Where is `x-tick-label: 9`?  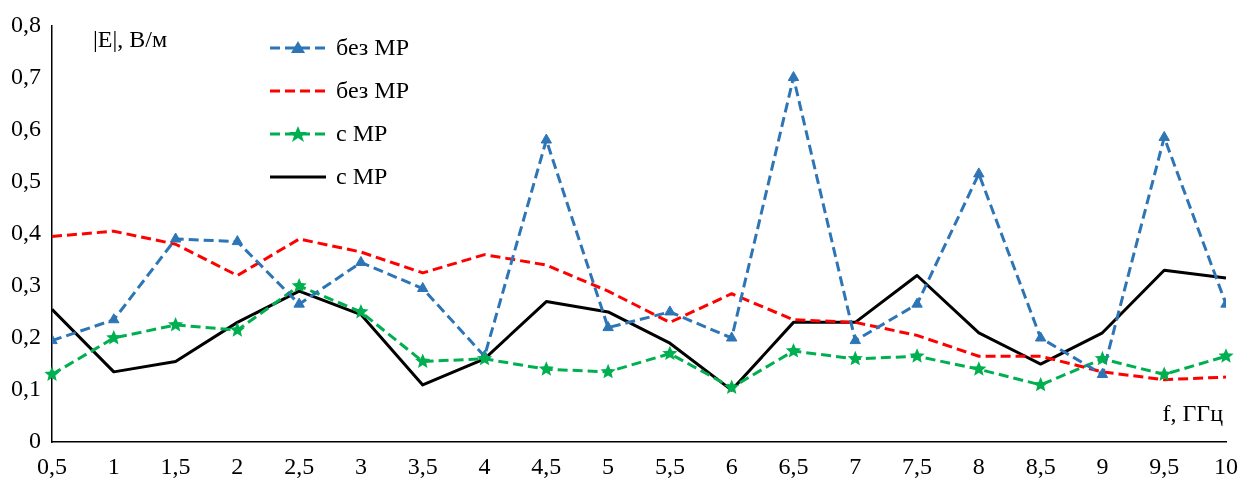 x-tick-label: 9 is located at coordinates (1102, 465).